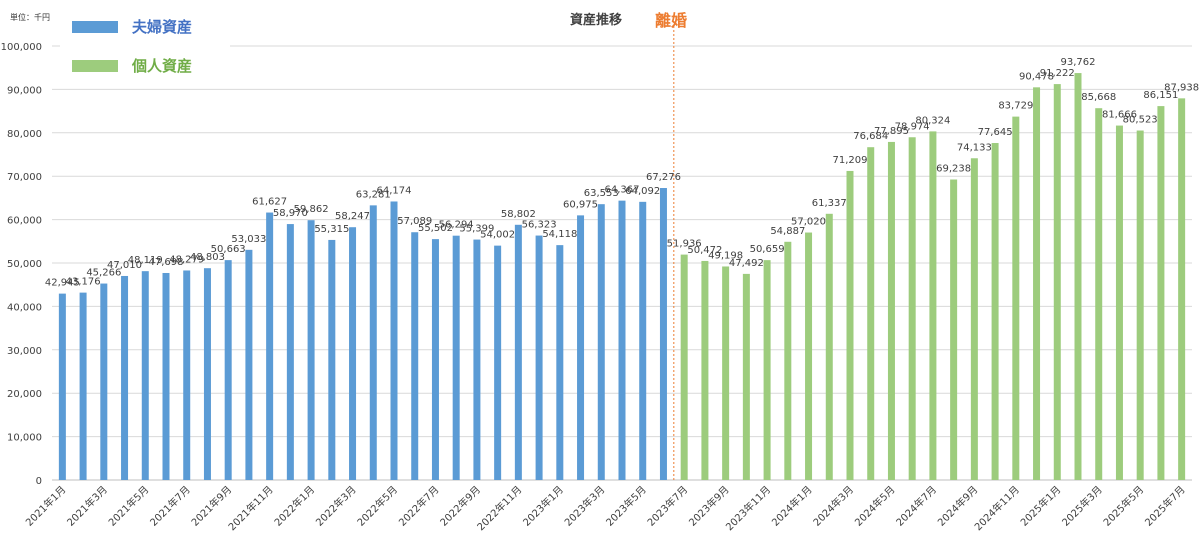  I want to click on data-label: 55,502, so click(435, 228).